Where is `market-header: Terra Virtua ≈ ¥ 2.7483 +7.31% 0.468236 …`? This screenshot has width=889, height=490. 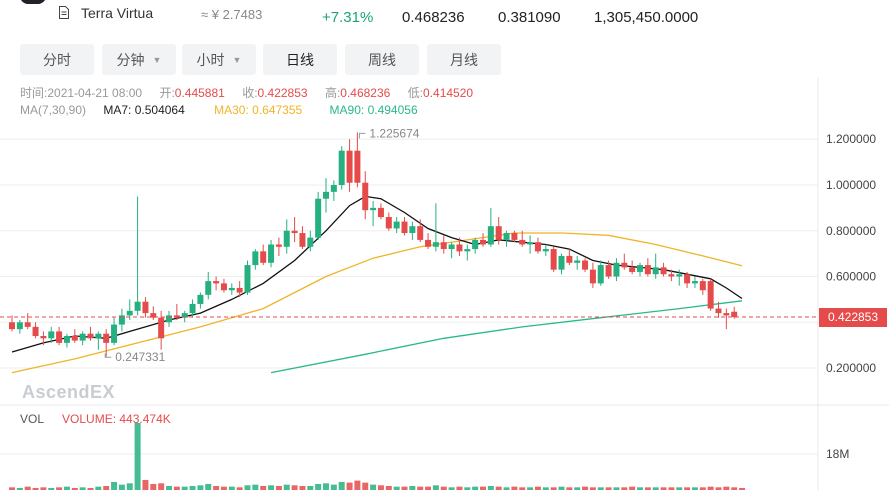 market-header: Terra Virtua ≈ ¥ 2.7483 +7.31% 0.468236 … is located at coordinates (444, 17).